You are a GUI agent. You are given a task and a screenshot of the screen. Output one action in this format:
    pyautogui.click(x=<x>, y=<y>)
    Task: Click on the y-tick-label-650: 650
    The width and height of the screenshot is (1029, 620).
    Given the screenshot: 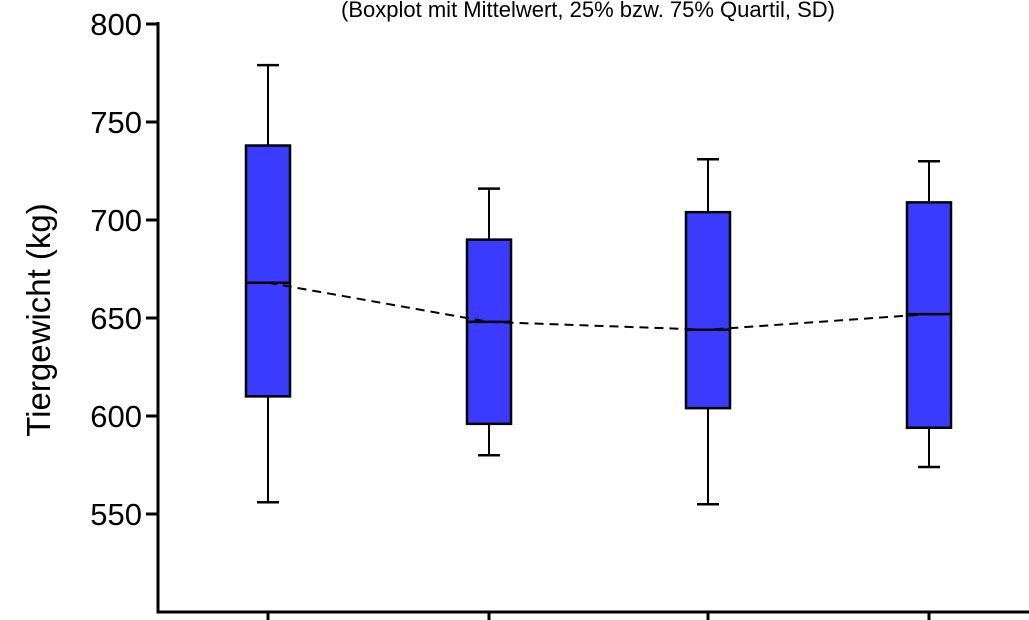 What is the action you would take?
    pyautogui.click(x=116, y=318)
    